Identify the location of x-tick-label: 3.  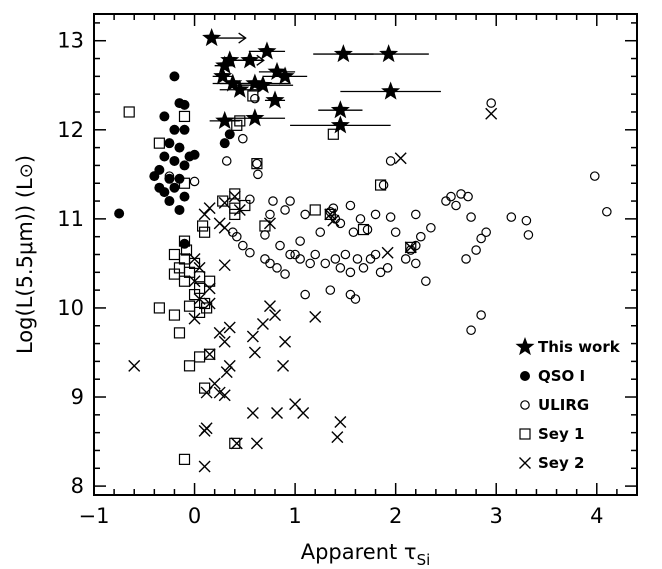
(496, 516).